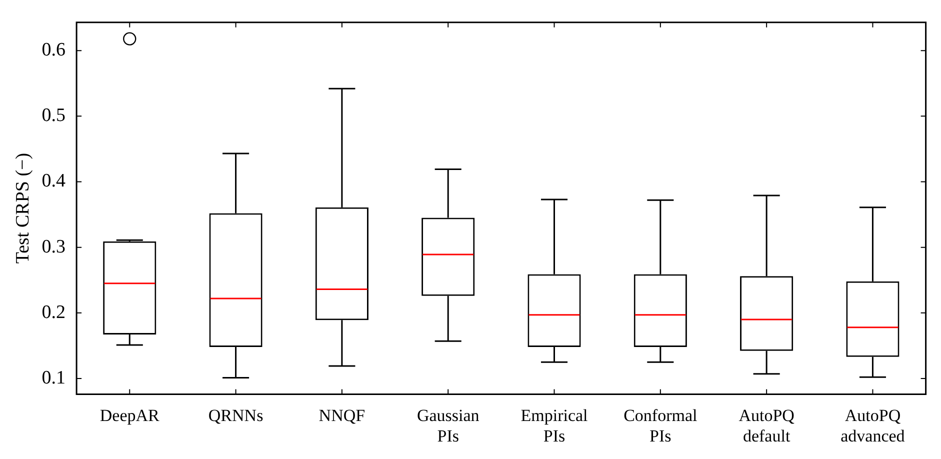  I want to click on x-tick-label: NNQF, so click(342, 415).